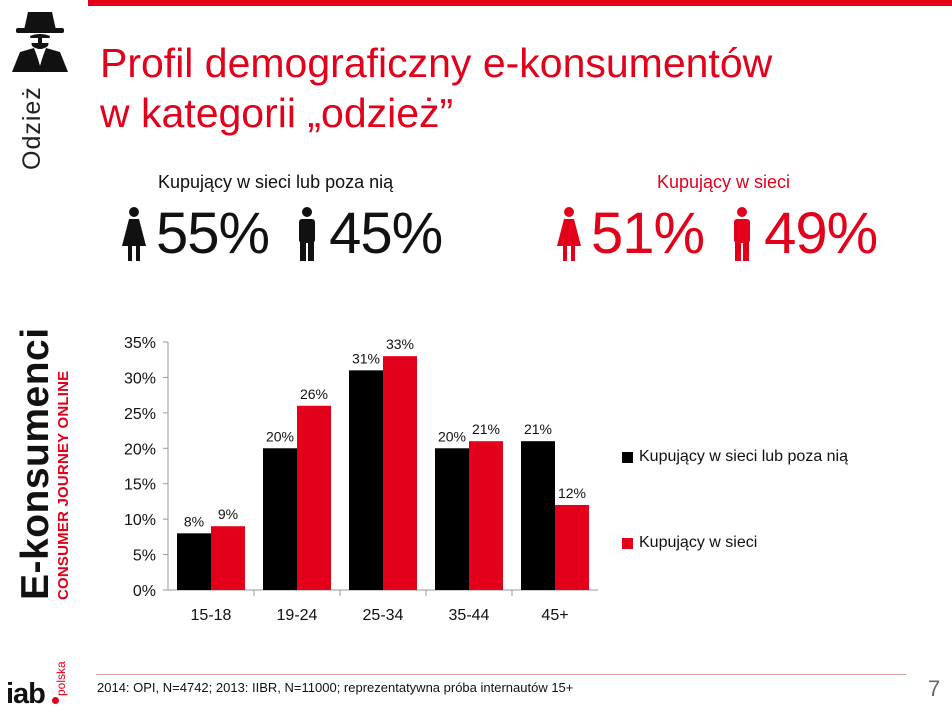 Image resolution: width=952 pixels, height=713 pixels. Describe the element at coordinates (934, 688) in the screenshot. I see `page-number: 7` at that location.